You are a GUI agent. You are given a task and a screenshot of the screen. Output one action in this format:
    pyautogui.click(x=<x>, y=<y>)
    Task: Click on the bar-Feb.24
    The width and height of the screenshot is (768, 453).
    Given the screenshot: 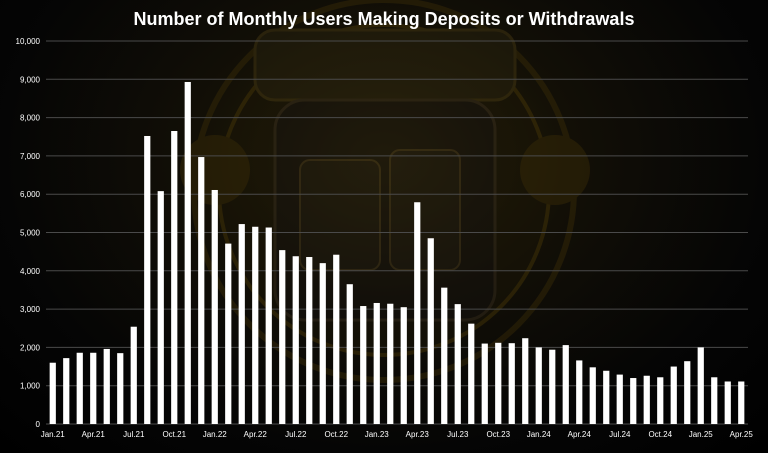 What is the action you would take?
    pyautogui.click(x=552, y=386)
    